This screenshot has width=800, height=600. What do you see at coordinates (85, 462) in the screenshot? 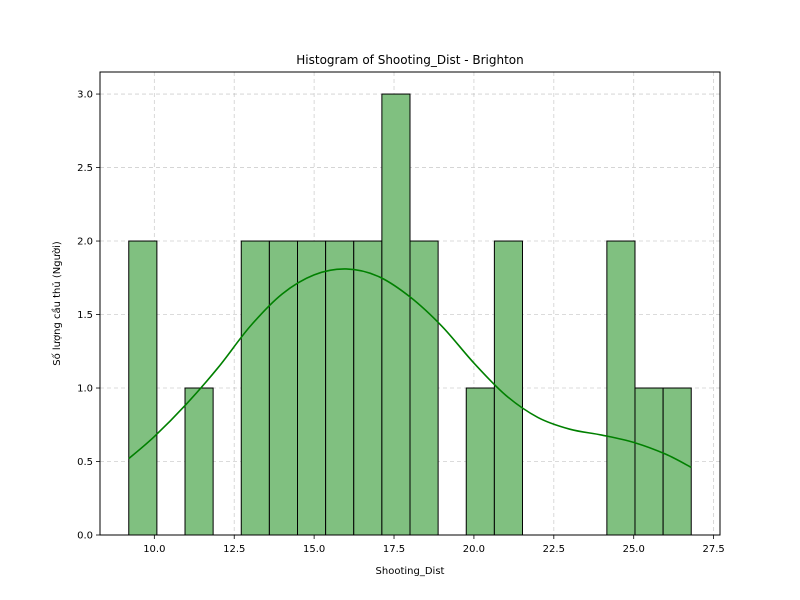
I see `y-tick-label: 0.5` at bounding box center [85, 462].